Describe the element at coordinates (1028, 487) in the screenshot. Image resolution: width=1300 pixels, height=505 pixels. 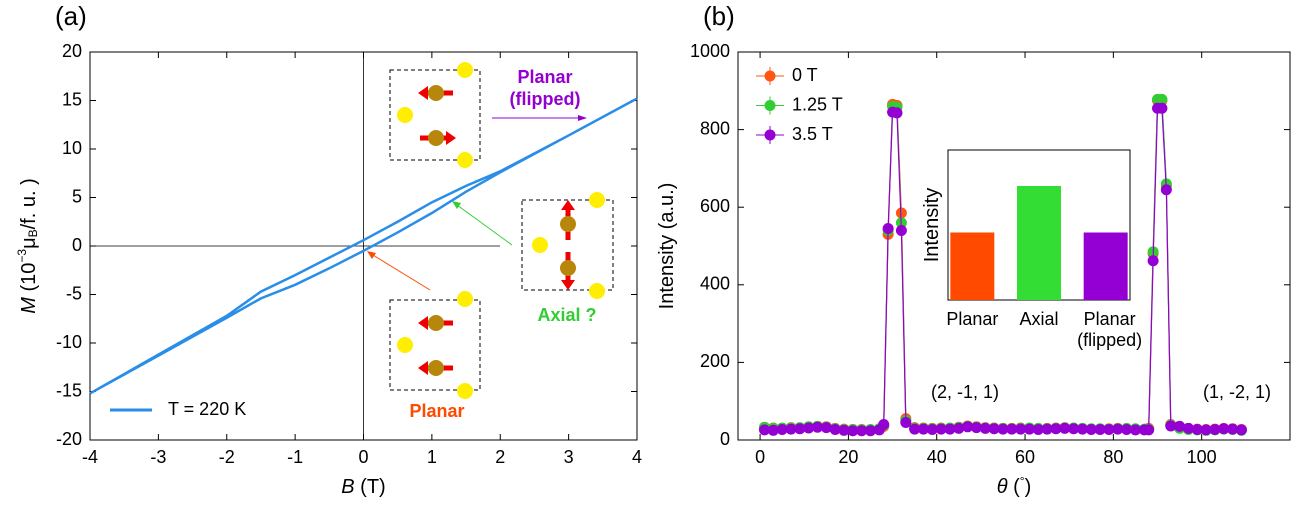
I see `x-axis-label-part: )` at that location.